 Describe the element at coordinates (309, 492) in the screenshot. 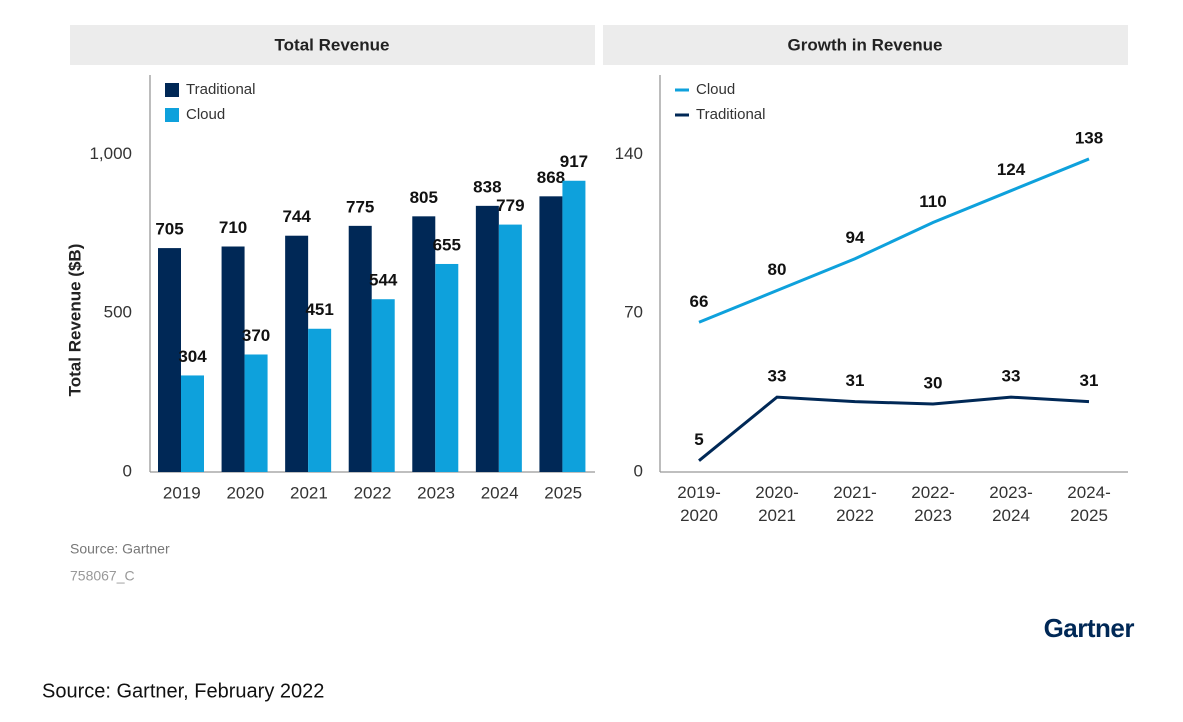

I see `x-tick-label: 2021` at that location.